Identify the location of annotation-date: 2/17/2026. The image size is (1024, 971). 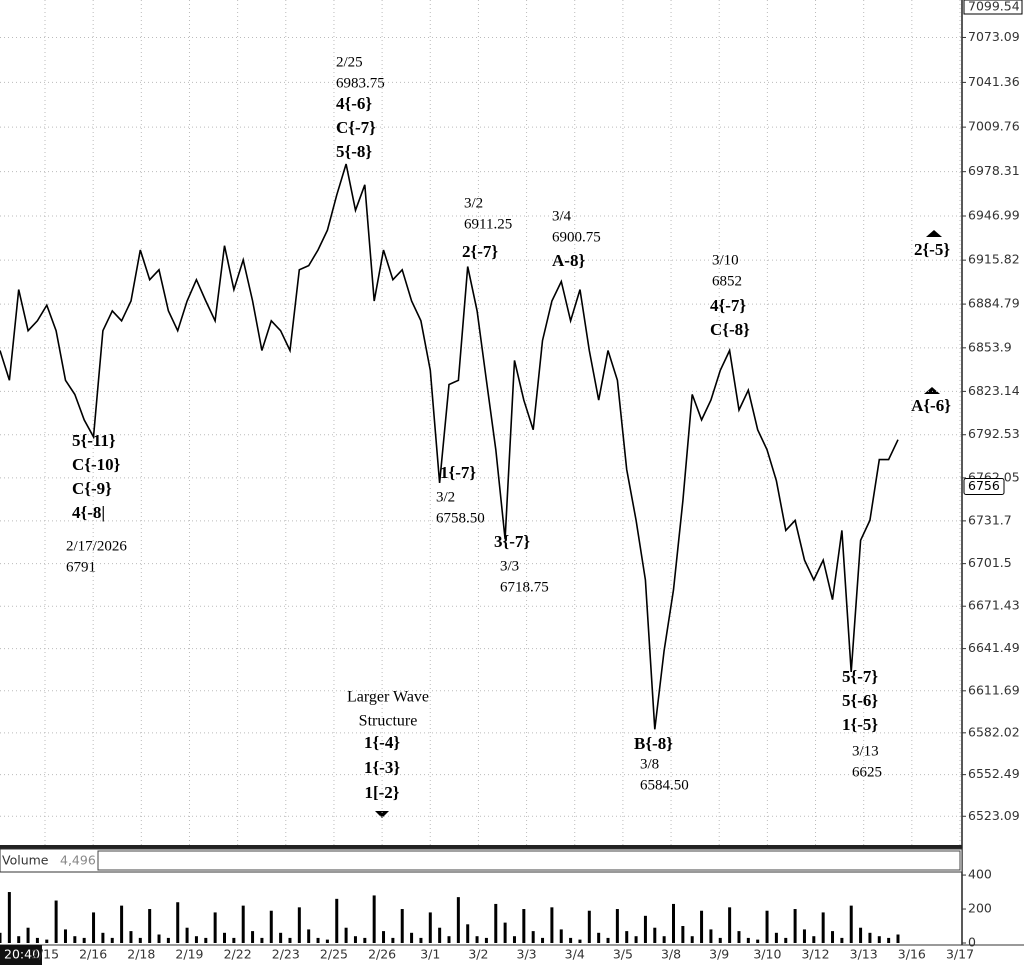
(96, 546).